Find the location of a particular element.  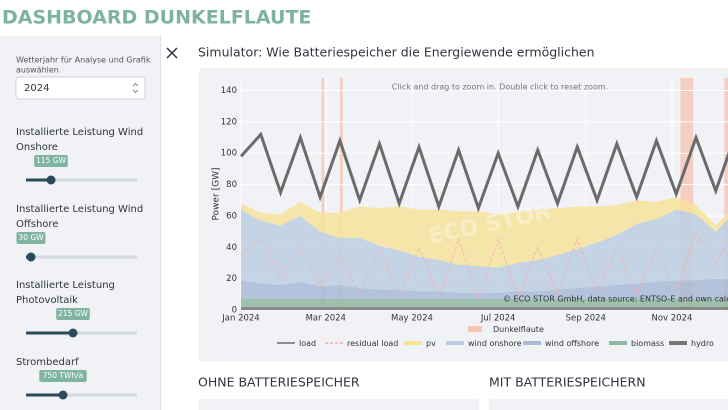

legend-label: hydro is located at coordinates (702, 343).